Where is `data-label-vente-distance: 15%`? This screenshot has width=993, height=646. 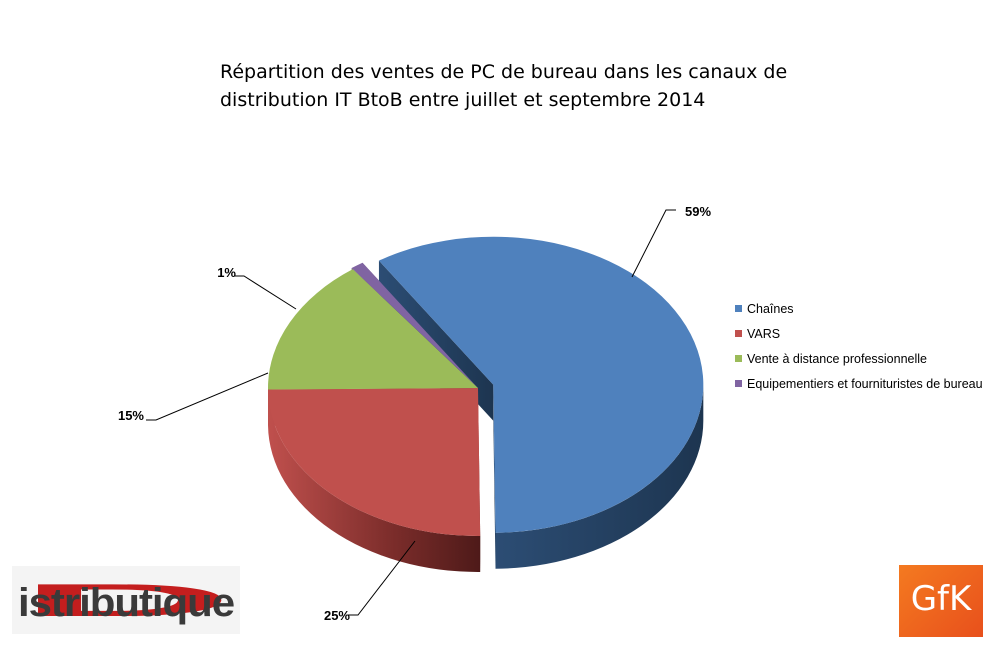
data-label-vente-distance: 15% is located at coordinates (131, 415).